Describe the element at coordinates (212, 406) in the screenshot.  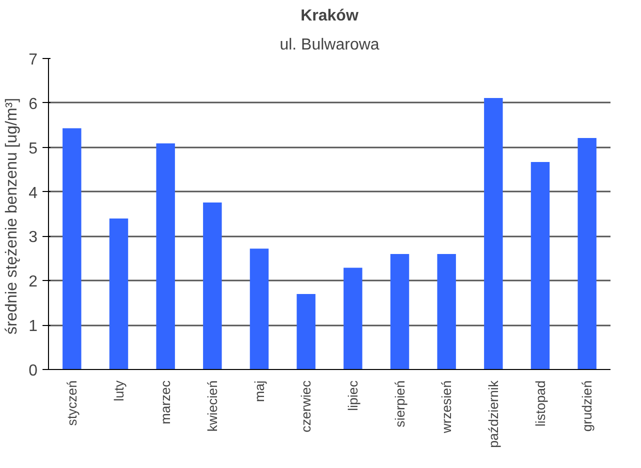
I see `x-tick-label: kwiecień` at that location.